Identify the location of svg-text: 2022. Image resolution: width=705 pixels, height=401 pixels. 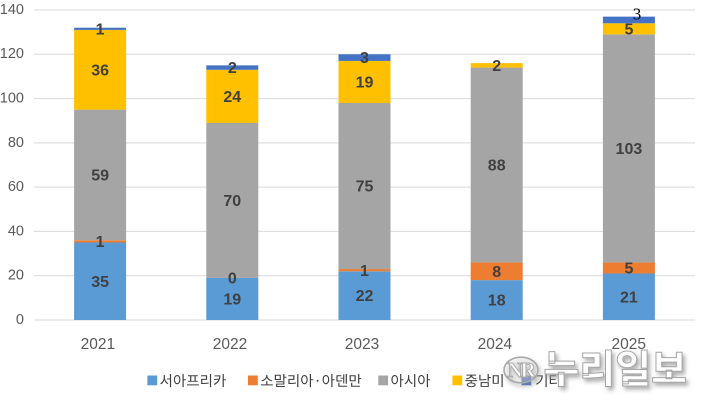
(230, 344).